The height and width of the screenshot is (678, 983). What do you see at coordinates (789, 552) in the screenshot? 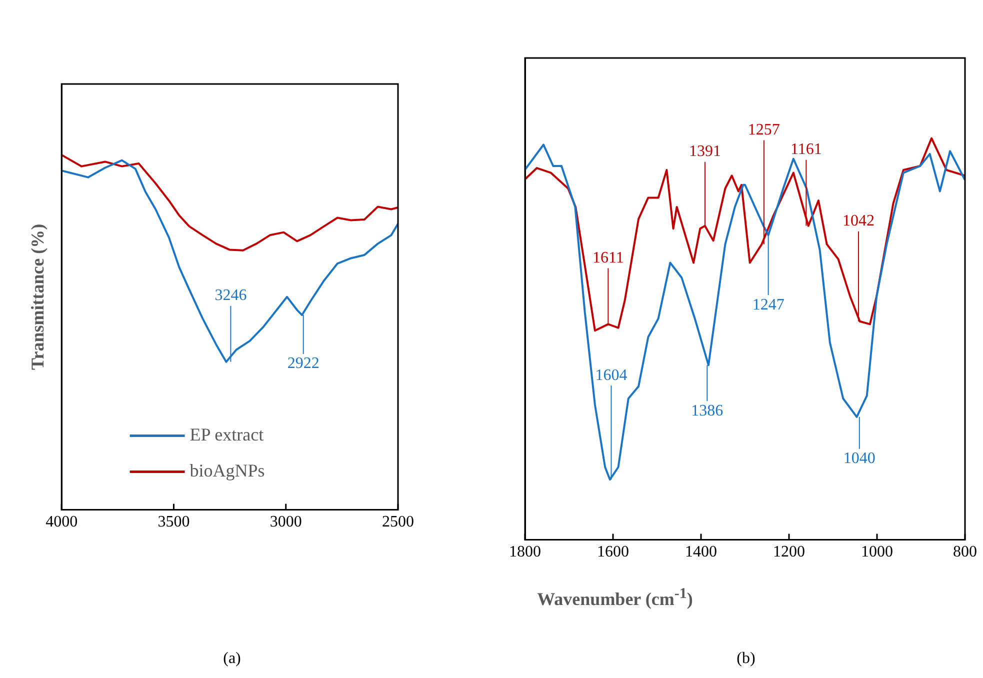
I see `x-tick-label: 1200` at bounding box center [789, 552].